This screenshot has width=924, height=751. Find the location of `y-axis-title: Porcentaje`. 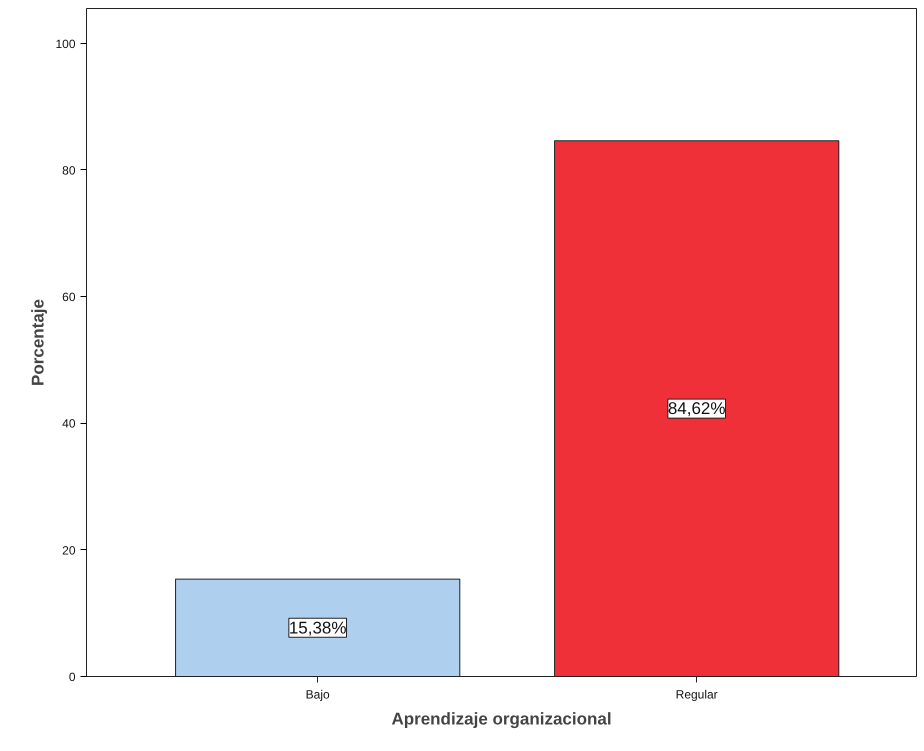

y-axis-title: Porcentaje is located at coordinates (38, 342).